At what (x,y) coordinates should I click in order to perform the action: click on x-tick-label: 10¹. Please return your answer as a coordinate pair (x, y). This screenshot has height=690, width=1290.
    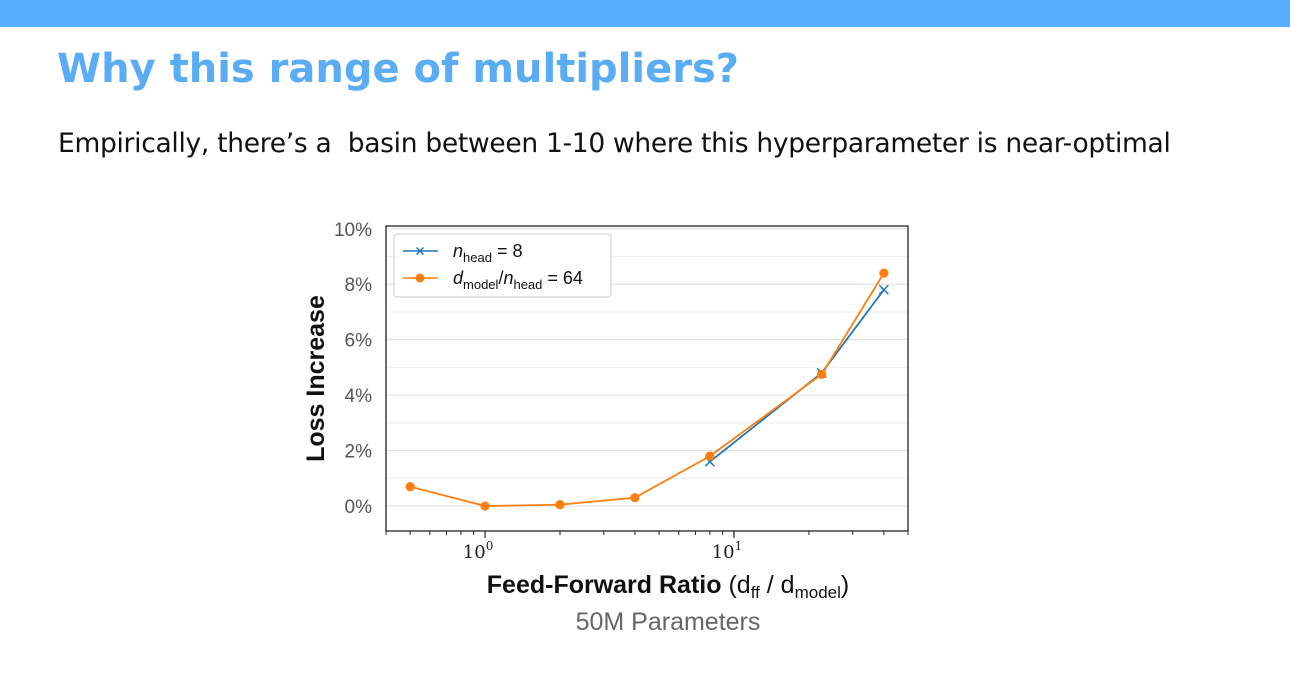
    Looking at the image, I should click on (727, 551).